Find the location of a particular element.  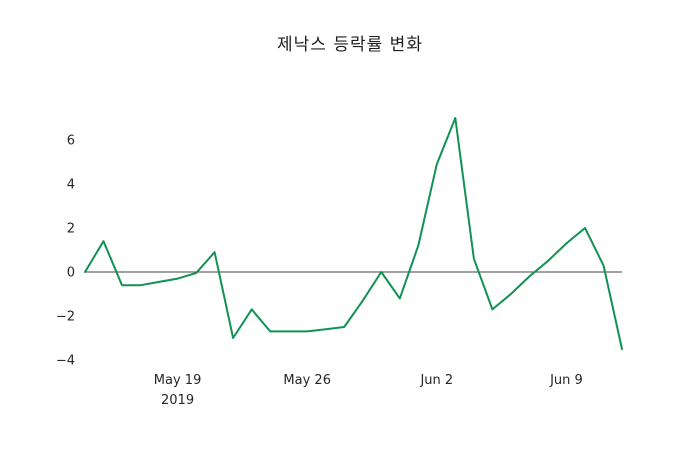

x-tick-label: Jun 9 is located at coordinates (566, 380).